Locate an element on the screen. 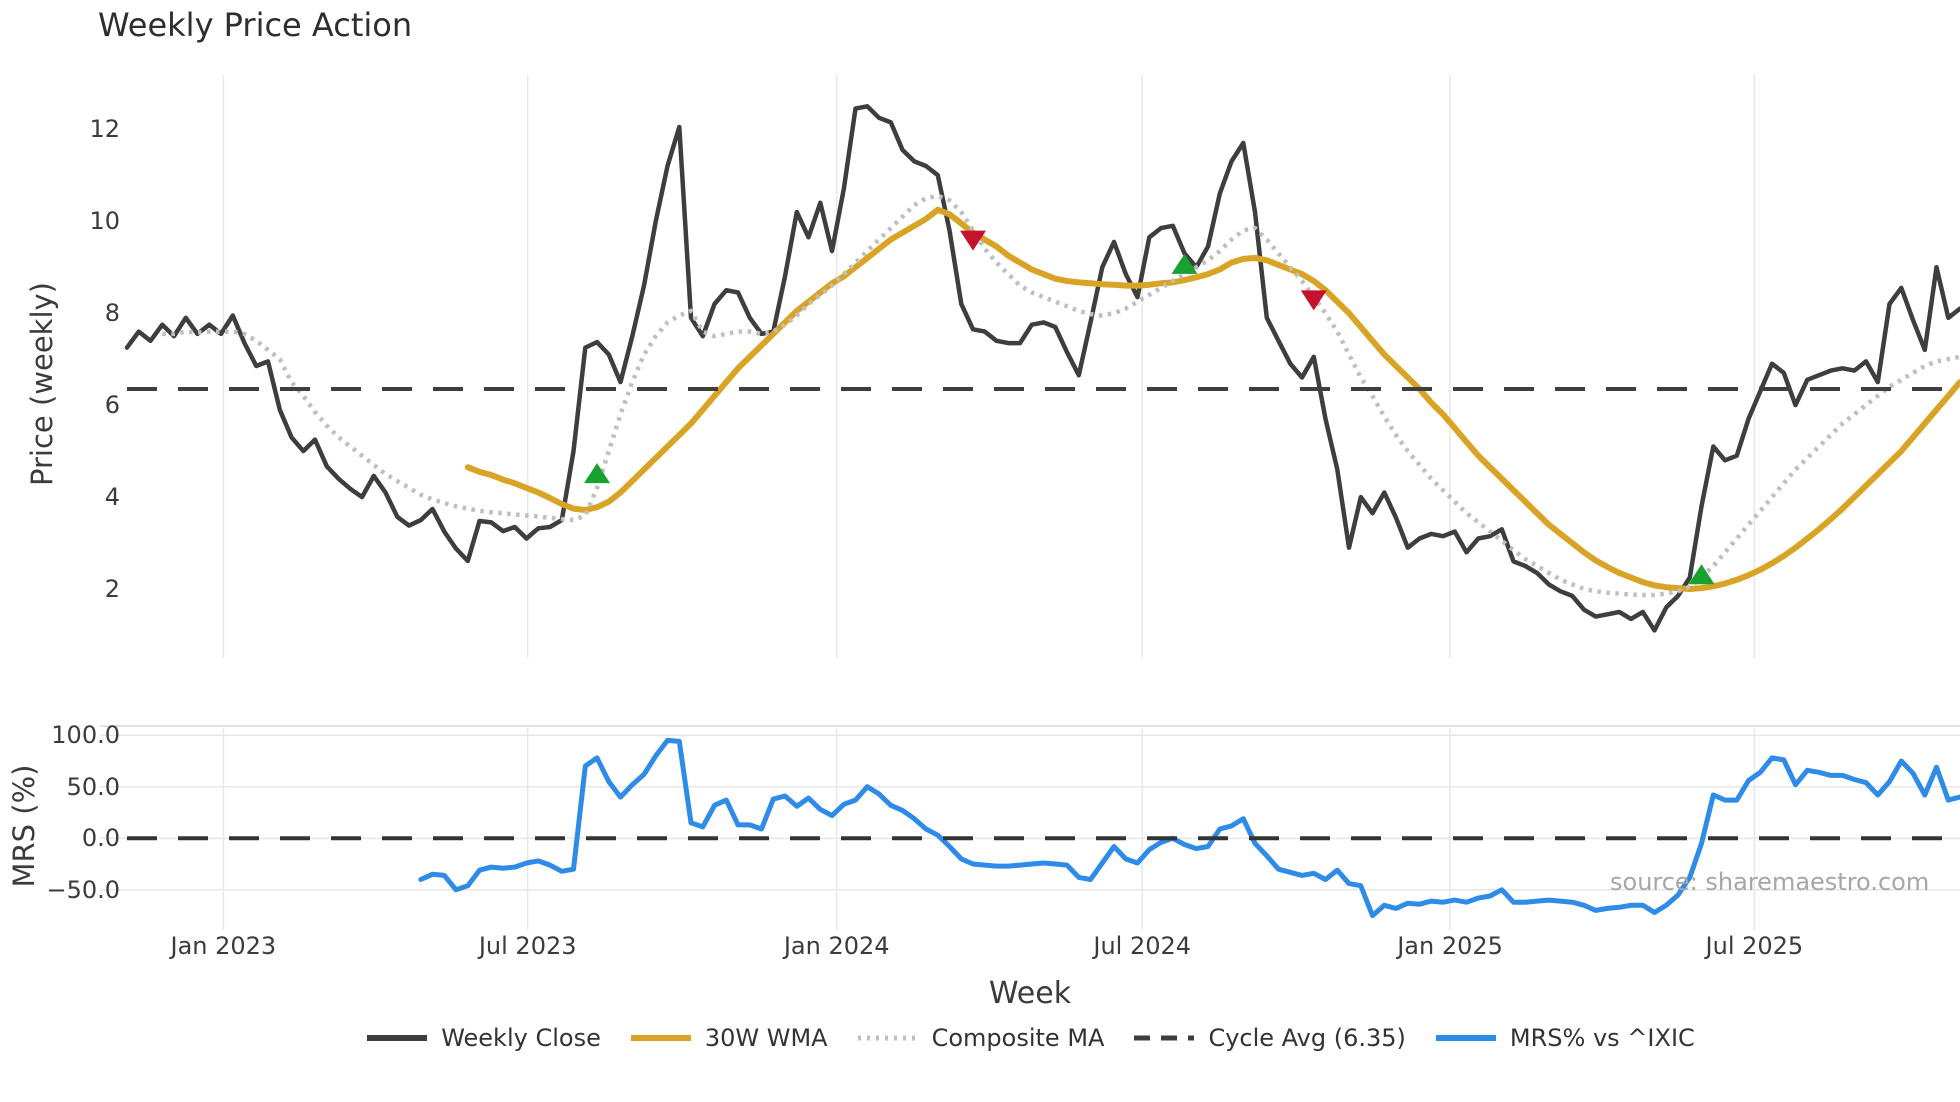 The image size is (1960, 1102). legend-item-mrs-vs-ixic: MRS% vs ^IXIC is located at coordinates (1564, 1038).